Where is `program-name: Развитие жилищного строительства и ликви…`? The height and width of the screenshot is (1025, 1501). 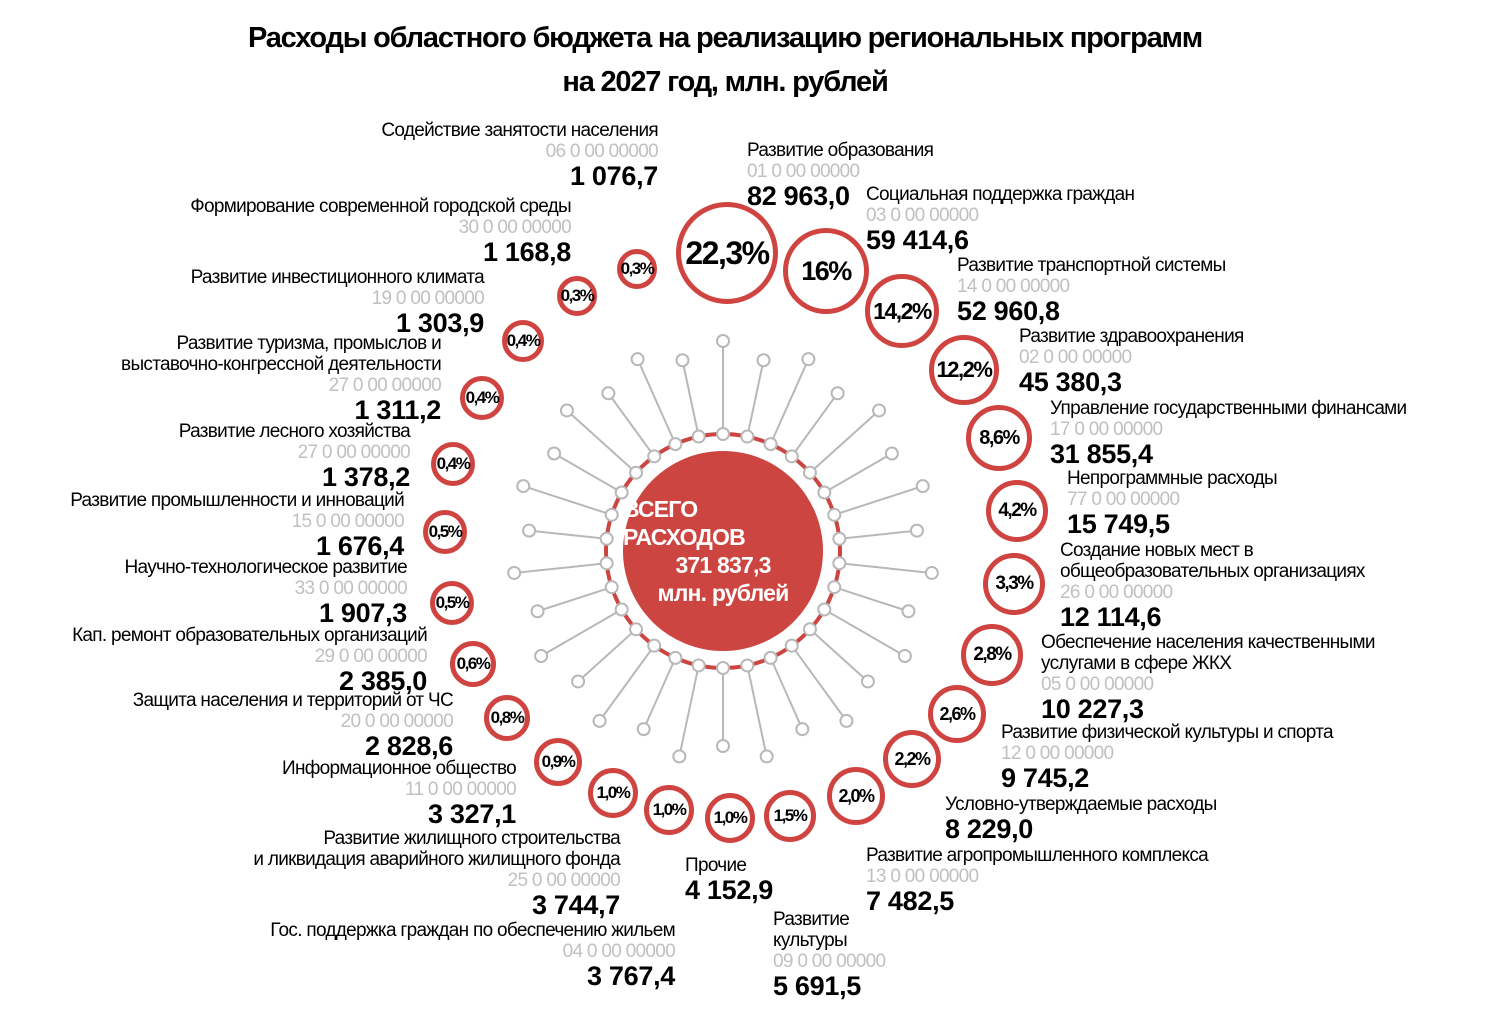 program-name: Развитие жилищного строительства и ликви… is located at coordinates (436, 849).